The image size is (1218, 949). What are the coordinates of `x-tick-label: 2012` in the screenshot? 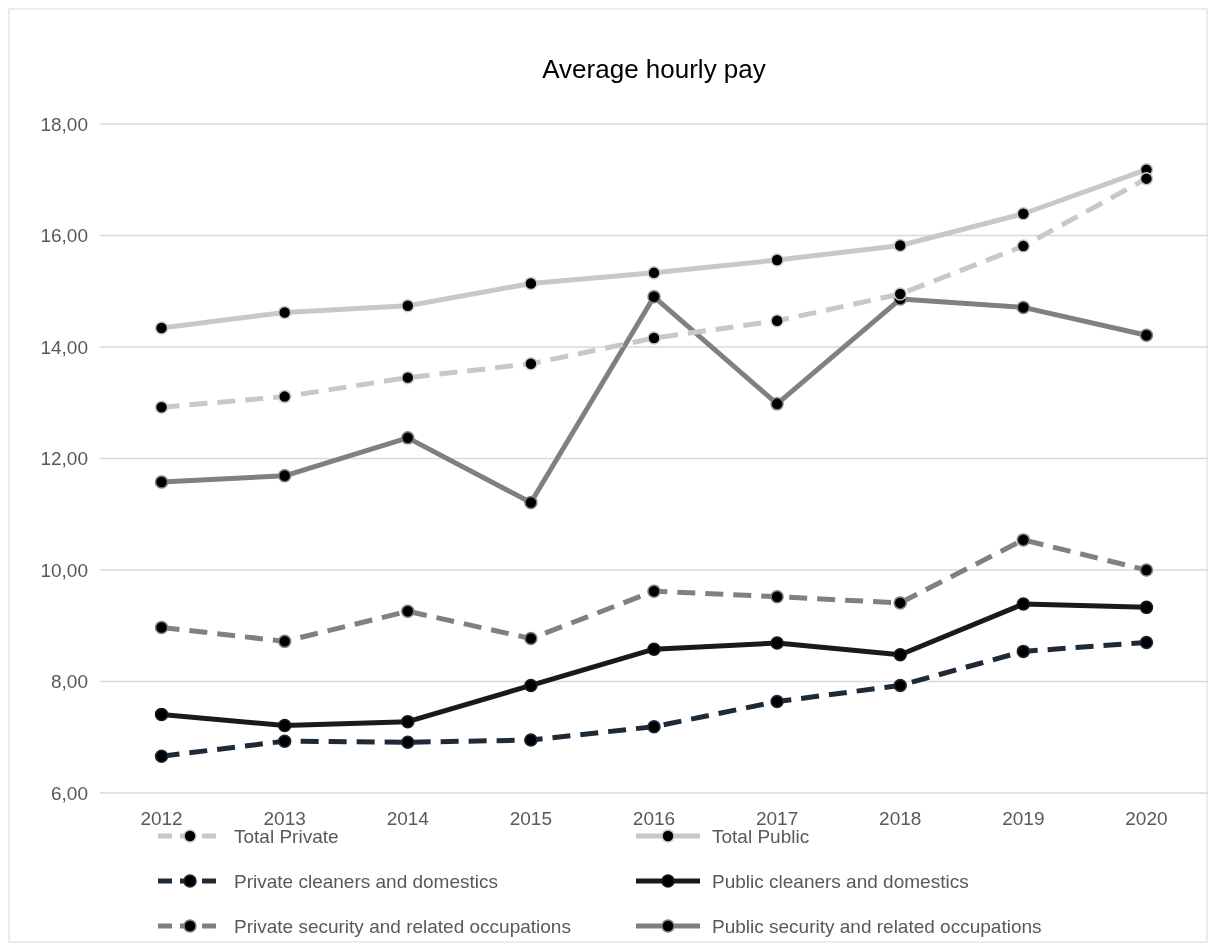 It's located at (161, 818).